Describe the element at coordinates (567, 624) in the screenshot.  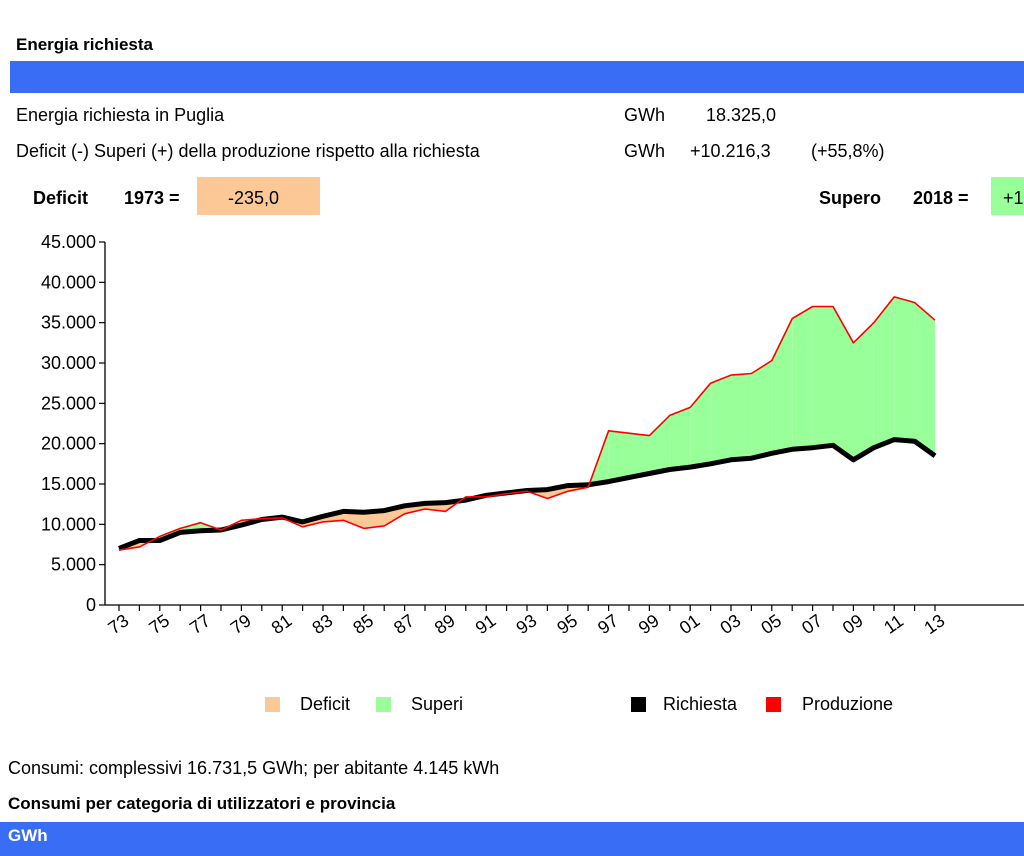
I see `x-tick-label: 95` at that location.